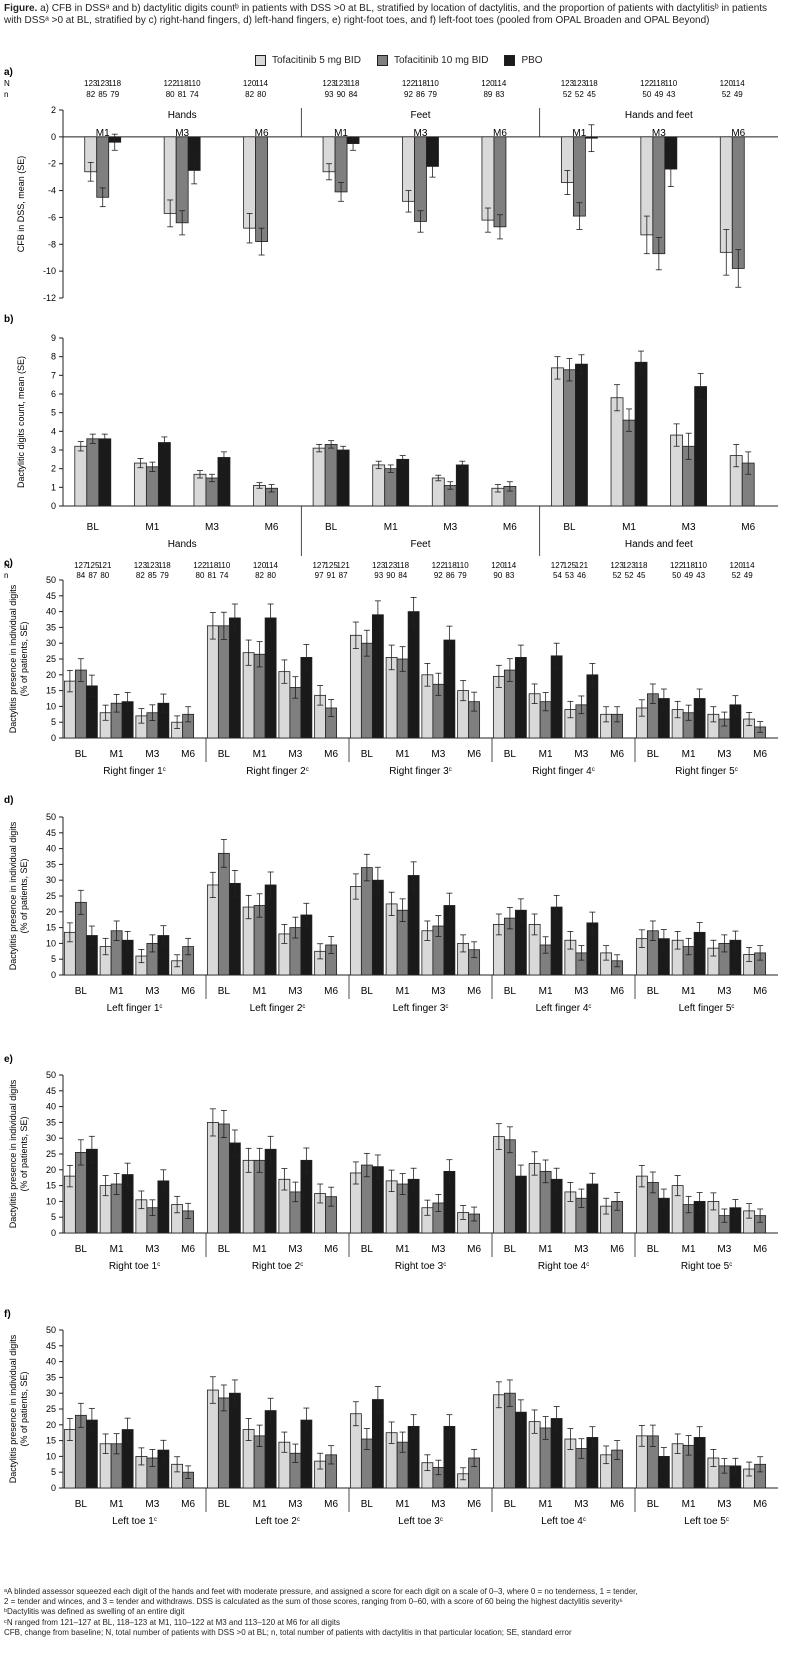  What do you see at coordinates (93, 527) in the screenshot?
I see `panel-b-x-tick-label: BL` at bounding box center [93, 527].